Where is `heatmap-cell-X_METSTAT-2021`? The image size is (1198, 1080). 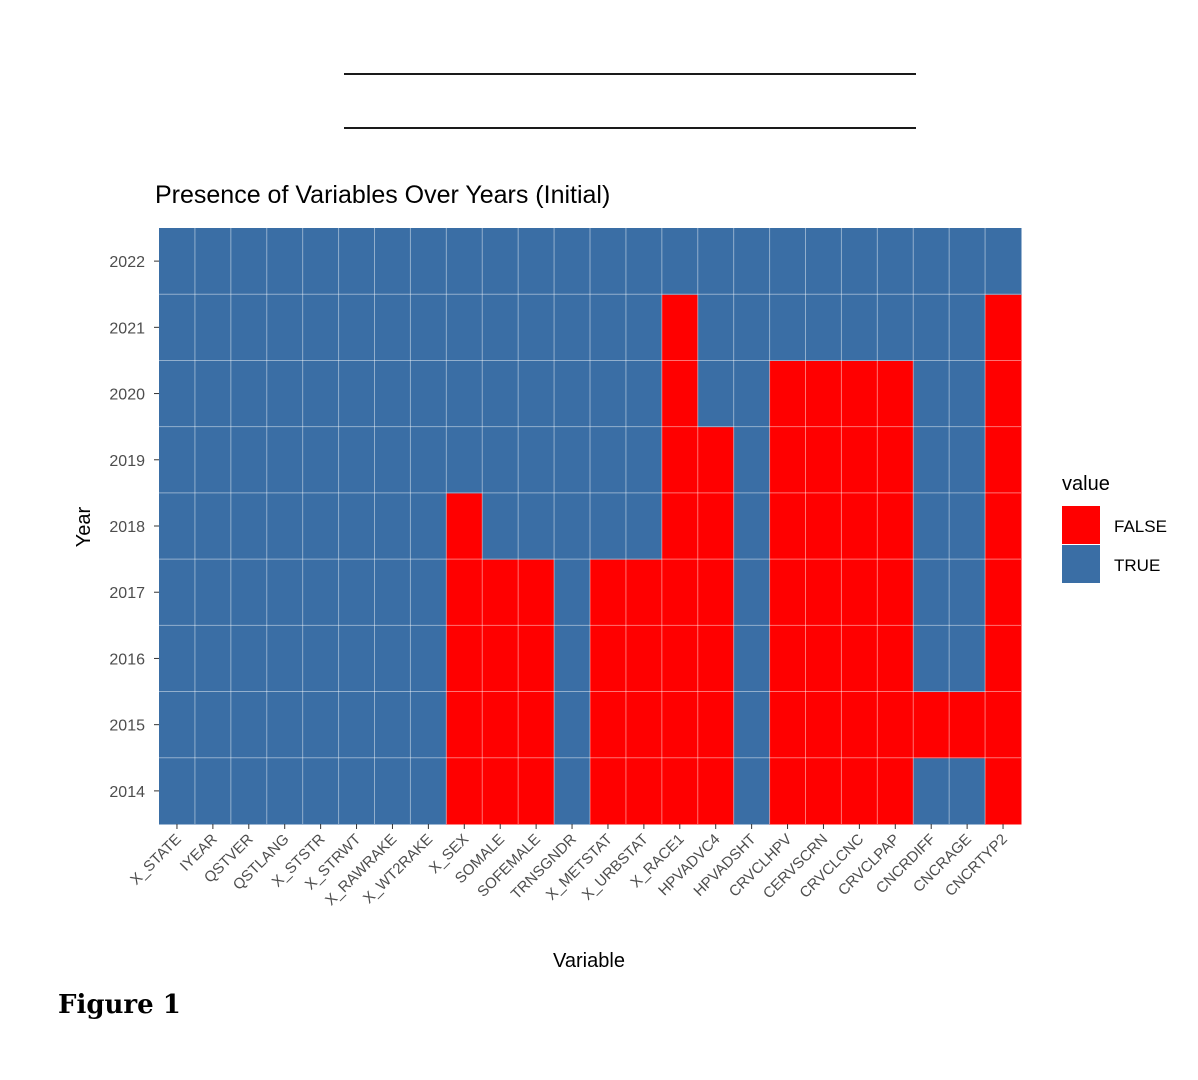 heatmap-cell-X_METSTAT-2021 is located at coordinates (608, 327).